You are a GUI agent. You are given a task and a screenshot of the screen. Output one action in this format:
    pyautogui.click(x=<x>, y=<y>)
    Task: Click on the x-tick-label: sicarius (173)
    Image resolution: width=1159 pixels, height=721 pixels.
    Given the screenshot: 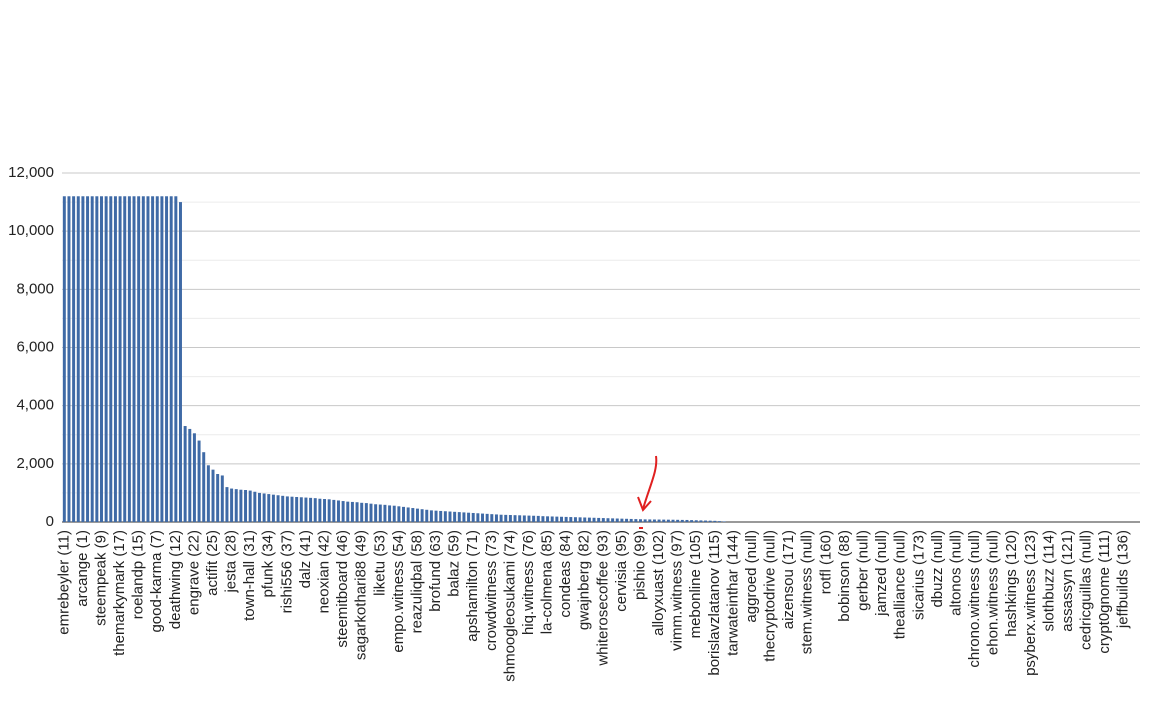 What is the action you would take?
    pyautogui.click(x=918, y=575)
    